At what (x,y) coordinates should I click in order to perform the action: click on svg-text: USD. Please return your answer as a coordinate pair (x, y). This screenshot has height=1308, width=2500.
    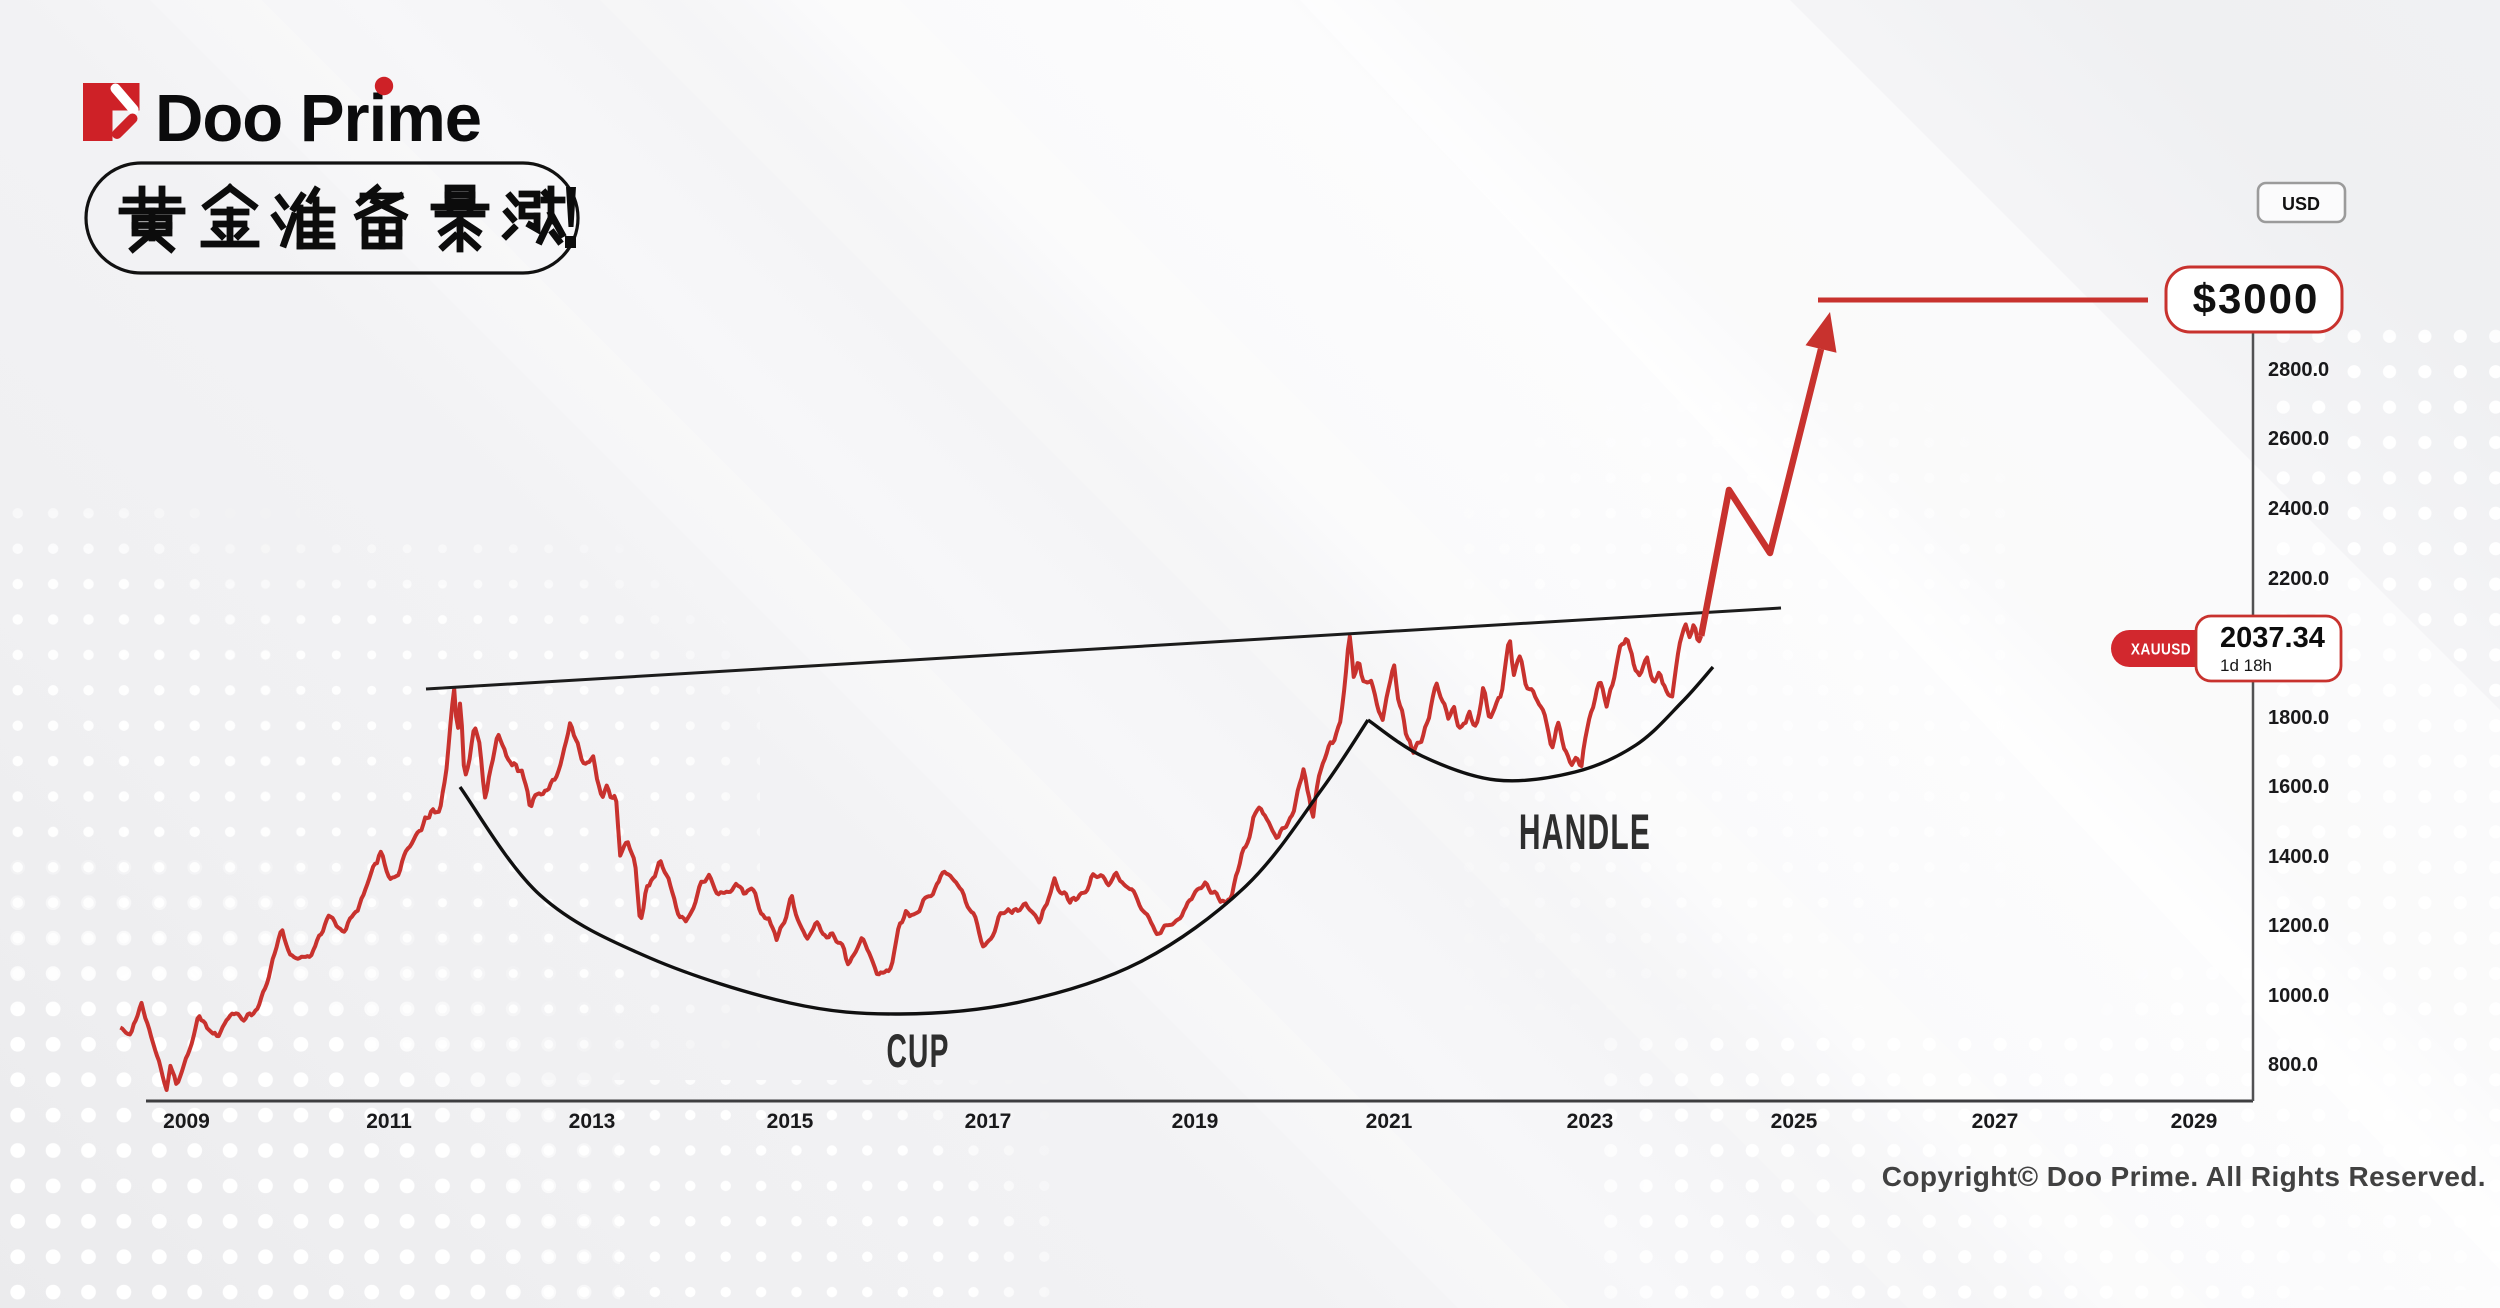
    Looking at the image, I should click on (2301, 204).